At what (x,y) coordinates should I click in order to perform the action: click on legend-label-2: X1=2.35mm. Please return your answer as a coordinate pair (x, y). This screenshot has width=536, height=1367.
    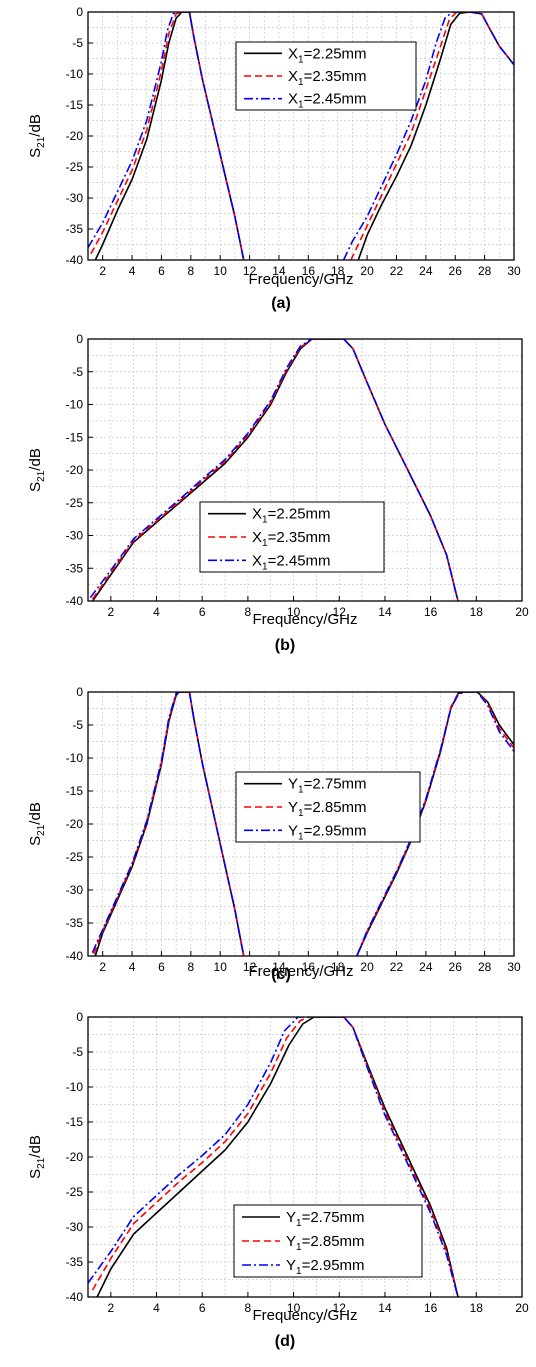
    Looking at the image, I should click on (327, 78).